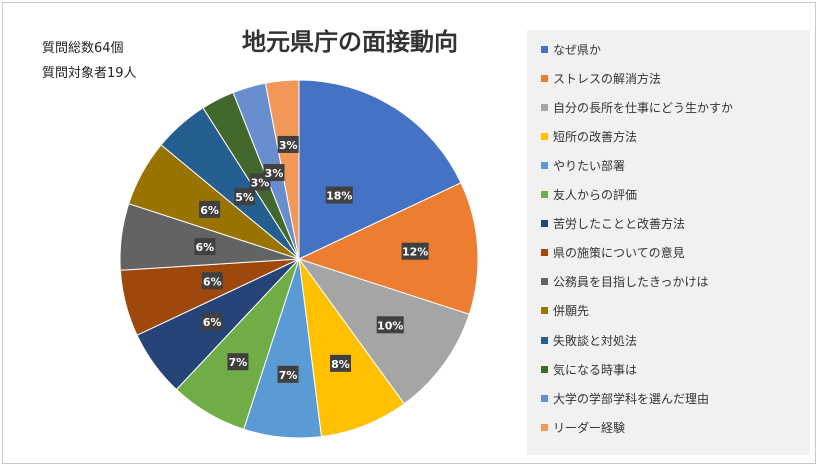 The width and height of the screenshot is (822, 469). I want to click on legend-item-9: 公務員を目指したきっかけは, so click(625, 282).